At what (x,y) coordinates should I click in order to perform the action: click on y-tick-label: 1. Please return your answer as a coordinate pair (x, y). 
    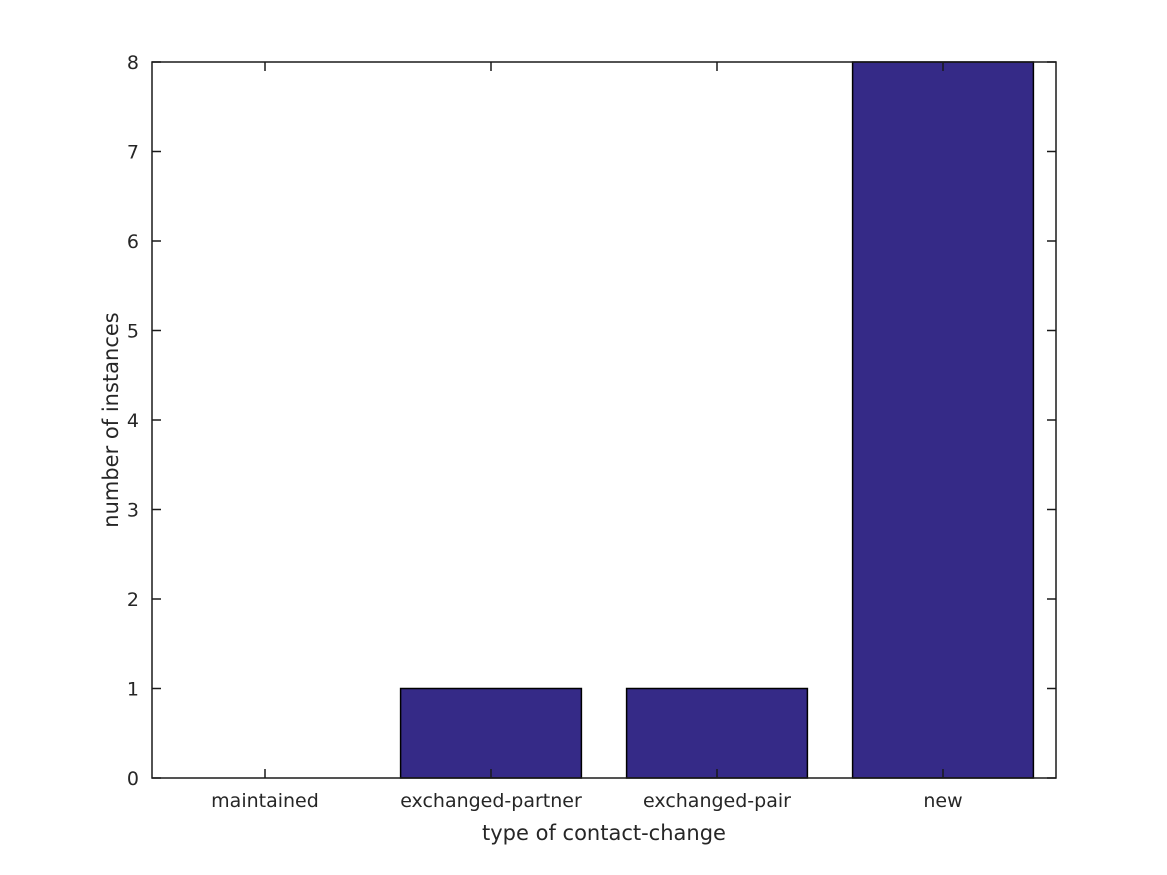
    Looking at the image, I should click on (133, 690).